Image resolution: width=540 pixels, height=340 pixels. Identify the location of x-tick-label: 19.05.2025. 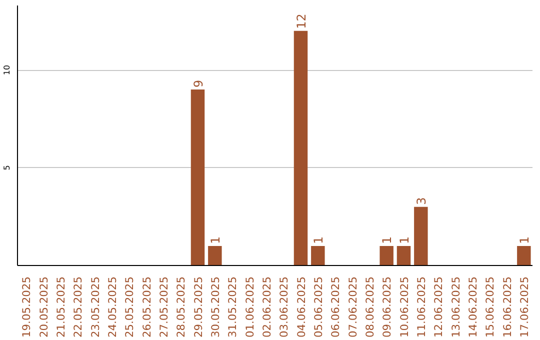
(27, 307).